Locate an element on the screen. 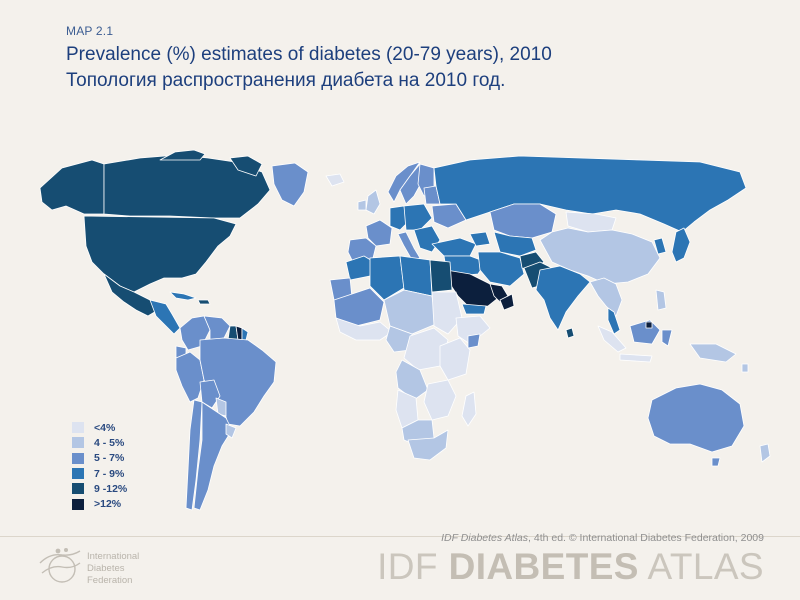 This screenshot has width=800, height=600. region-tasmania is located at coordinates (716, 462).